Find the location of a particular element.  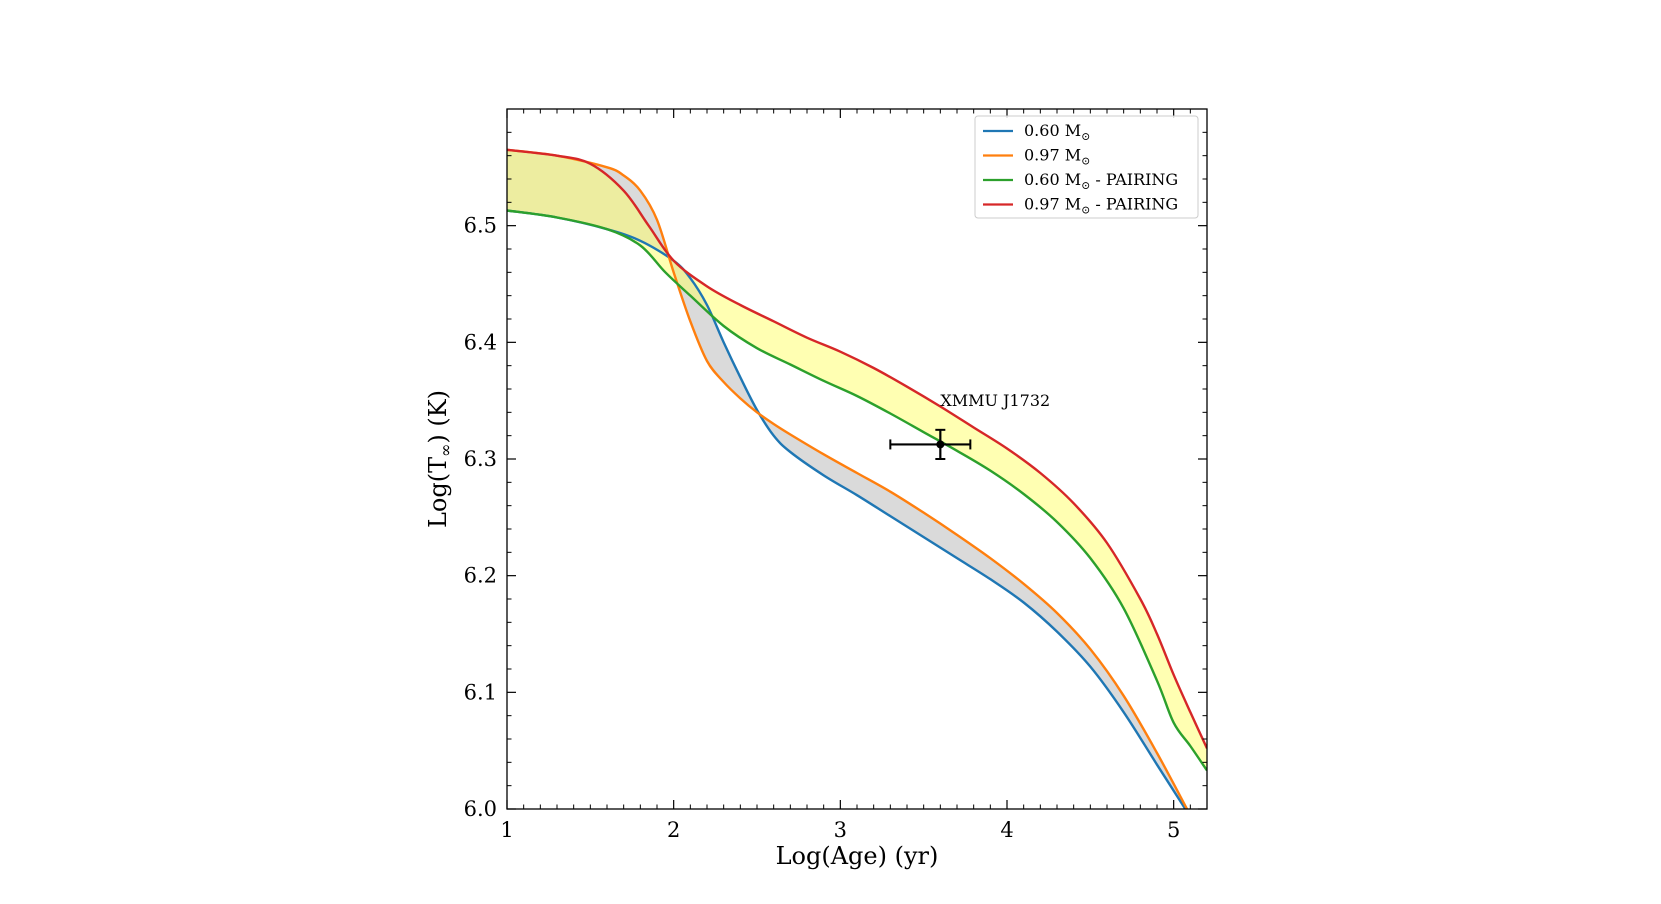

y-axis-label: Log(T∞) (K) is located at coordinates (439, 459).